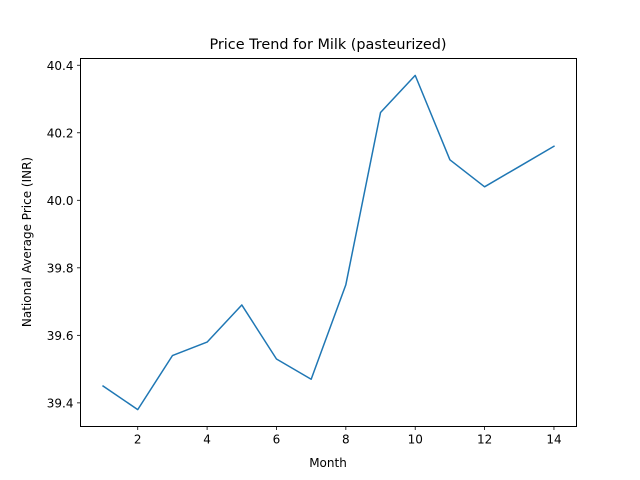  What do you see at coordinates (207, 440) in the screenshot?
I see `x-tick-label: 4` at bounding box center [207, 440].